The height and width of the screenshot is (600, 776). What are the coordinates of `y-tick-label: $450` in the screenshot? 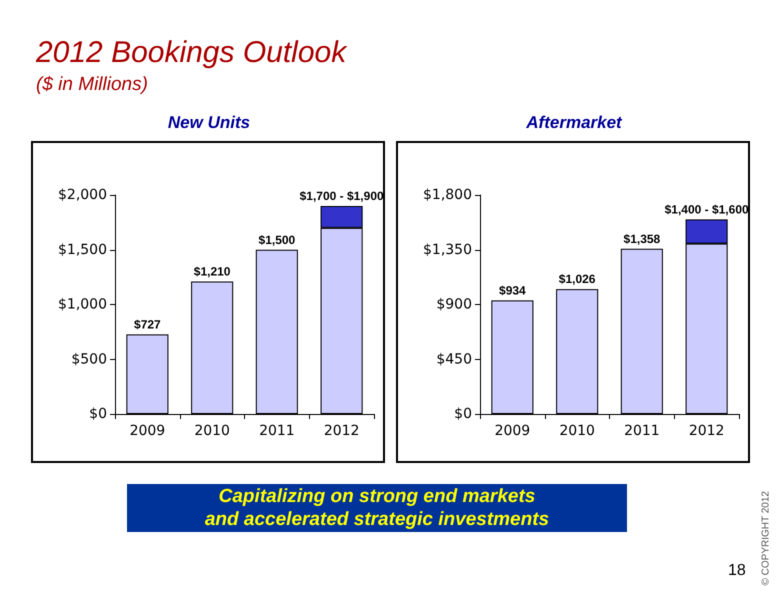 It's located at (454, 359).